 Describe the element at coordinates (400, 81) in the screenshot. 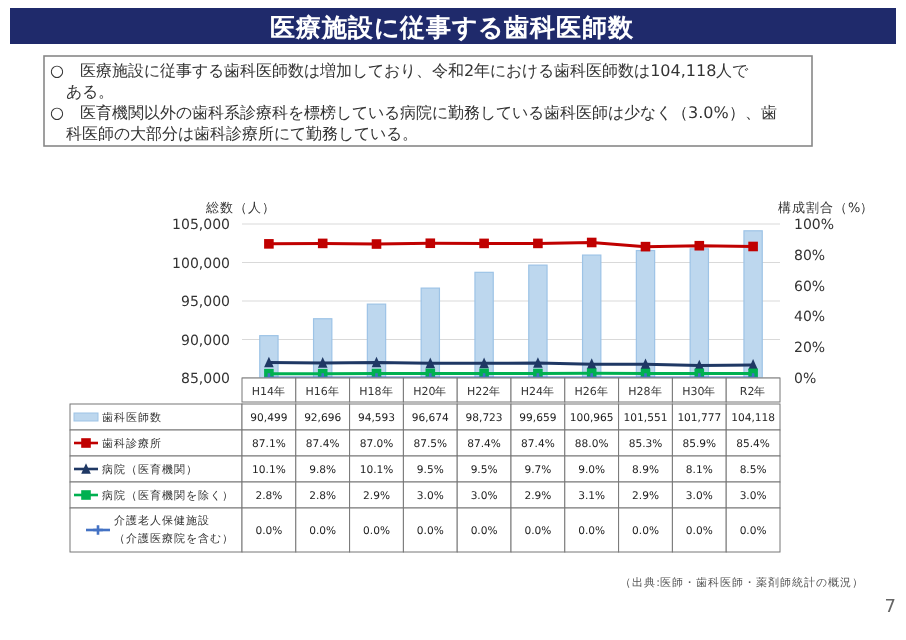

I see `text: ○ 医療施設に従事する歯科医師数は増加しており、令和2年における歯科医師数は104,118人である。` at that location.